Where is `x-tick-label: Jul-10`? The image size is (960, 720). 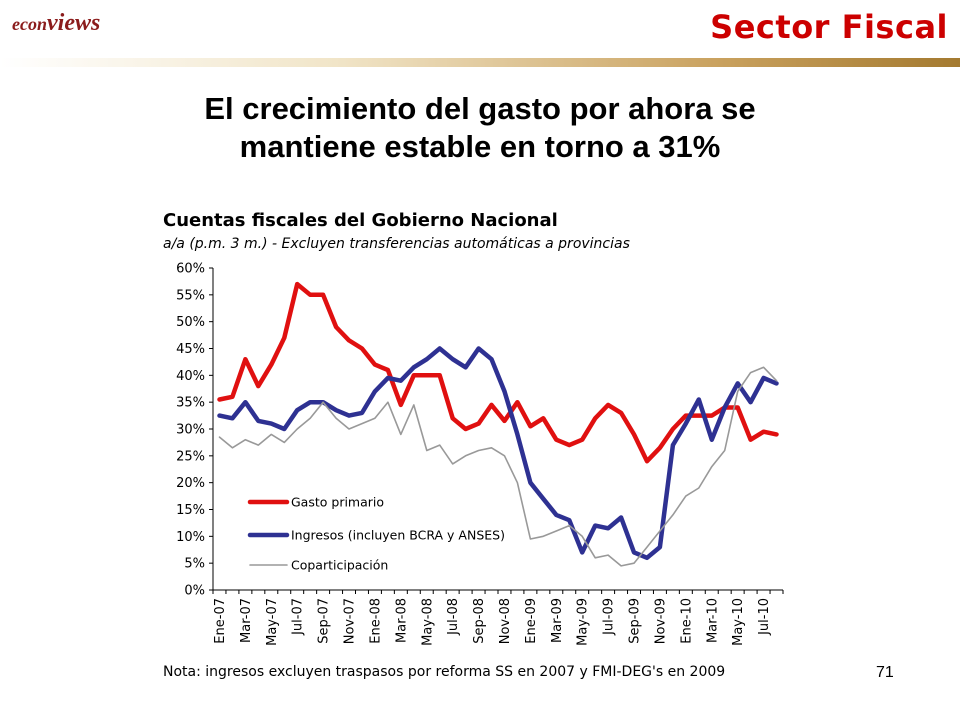 x-tick-label: Jul-10 is located at coordinates (764, 617).